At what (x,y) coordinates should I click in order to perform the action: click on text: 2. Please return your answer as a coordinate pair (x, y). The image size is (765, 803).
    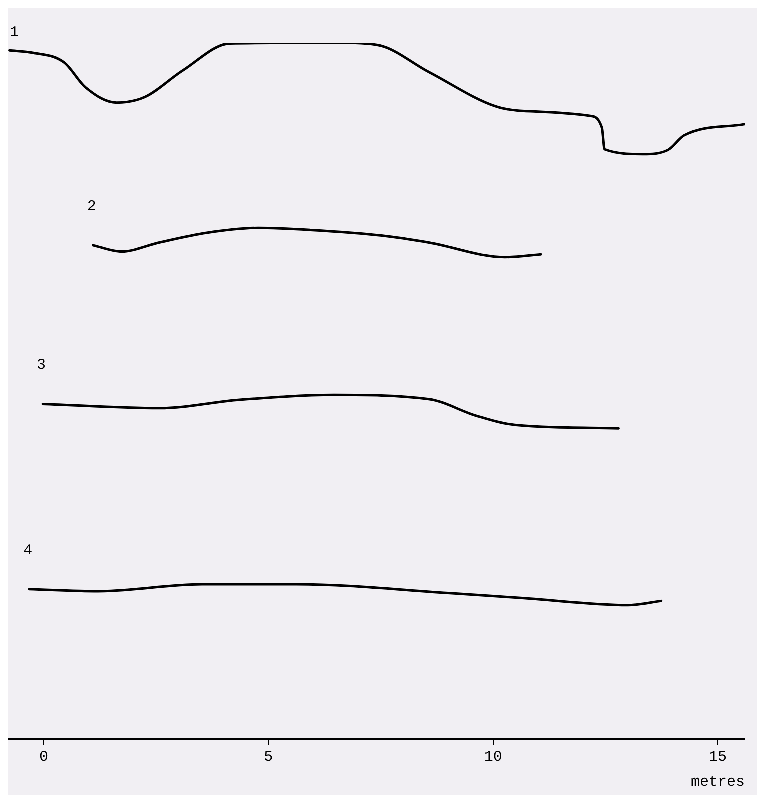
    Looking at the image, I should click on (91, 207).